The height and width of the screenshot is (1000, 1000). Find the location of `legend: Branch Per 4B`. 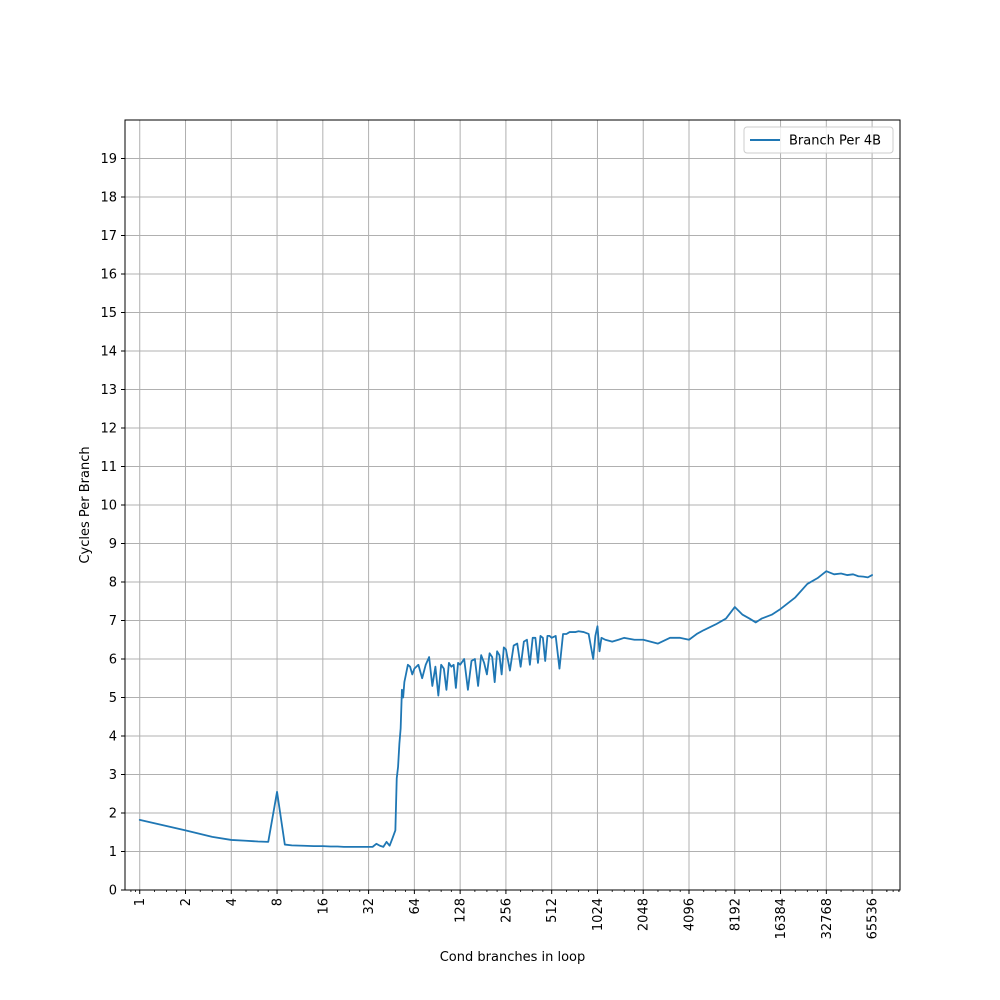

legend: Branch Per 4B is located at coordinates (818, 140).